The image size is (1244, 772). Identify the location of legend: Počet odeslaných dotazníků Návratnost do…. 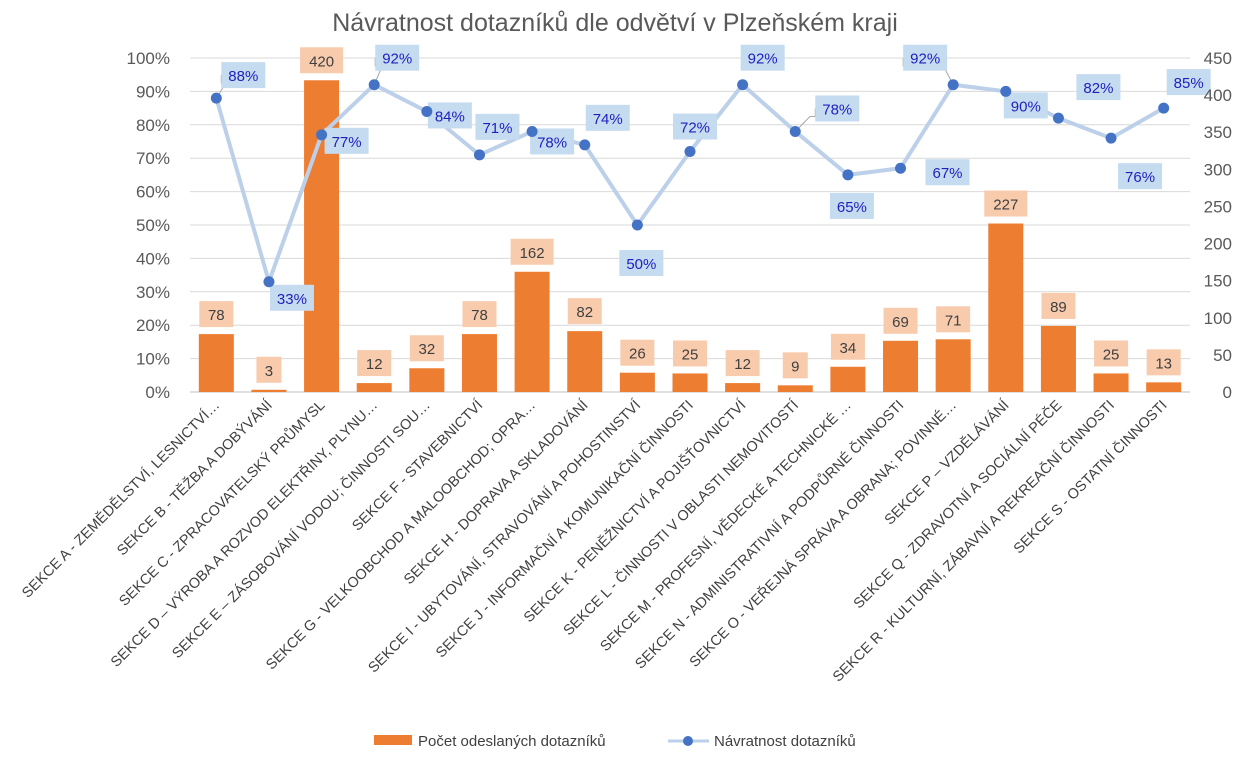
(615, 741).